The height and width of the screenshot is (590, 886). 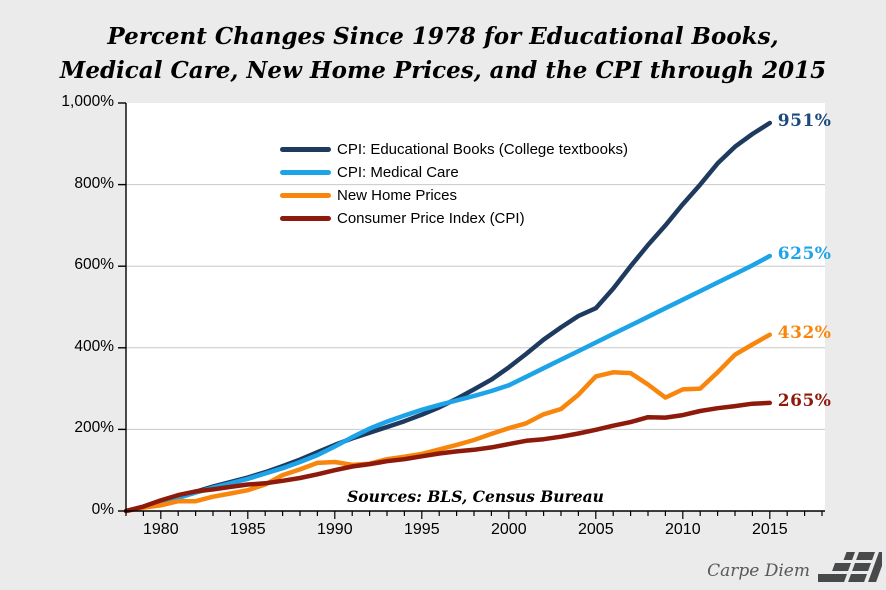 What do you see at coordinates (94, 346) in the screenshot?
I see `y-axis-label: 400%` at bounding box center [94, 346].